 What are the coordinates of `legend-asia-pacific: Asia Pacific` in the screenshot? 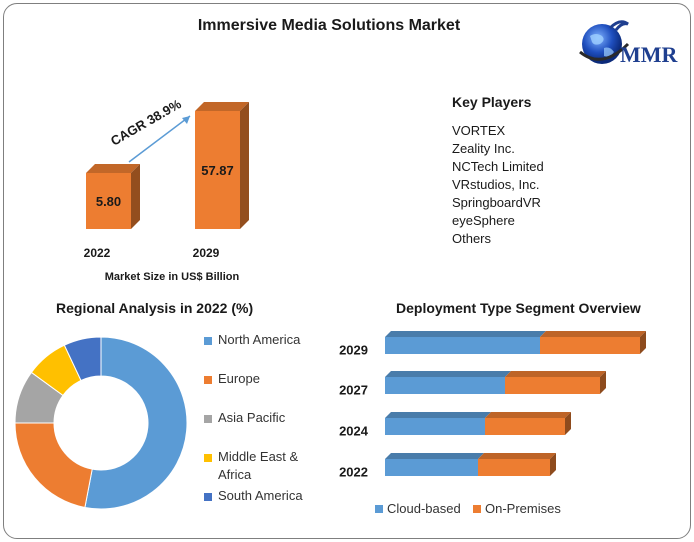 It's located at (252, 417).